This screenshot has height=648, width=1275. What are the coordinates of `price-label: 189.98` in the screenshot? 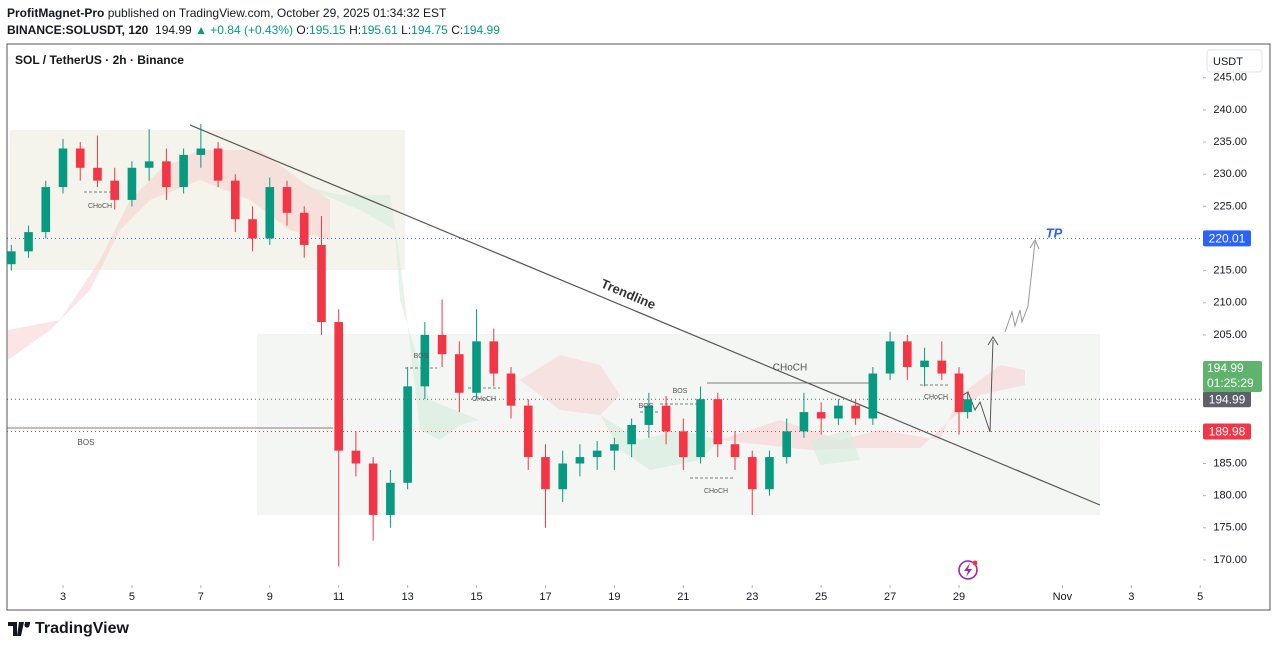 It's located at (1227, 432).